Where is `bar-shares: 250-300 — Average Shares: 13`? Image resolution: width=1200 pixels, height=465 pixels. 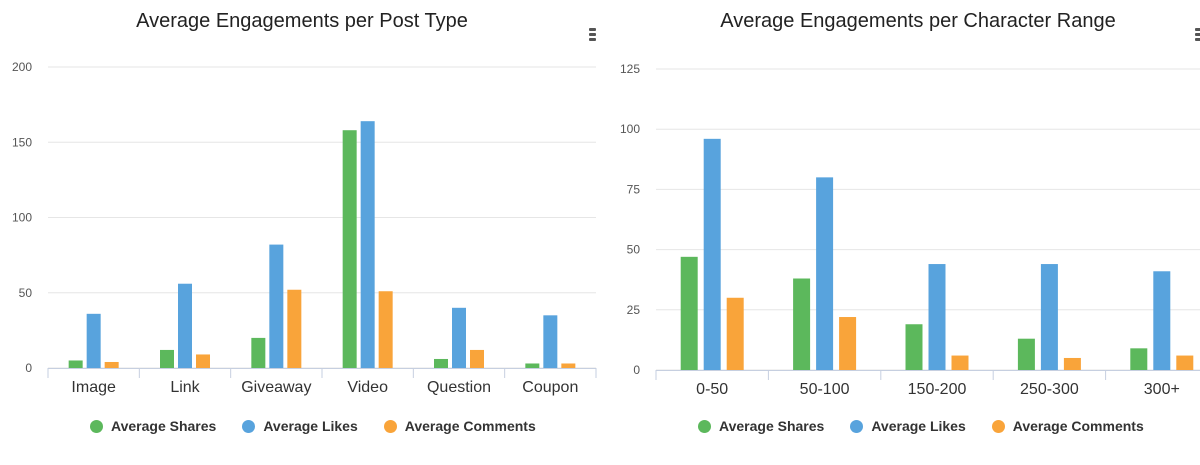
bar-shares: 250-300 — Average Shares: 13 is located at coordinates (1026, 354).